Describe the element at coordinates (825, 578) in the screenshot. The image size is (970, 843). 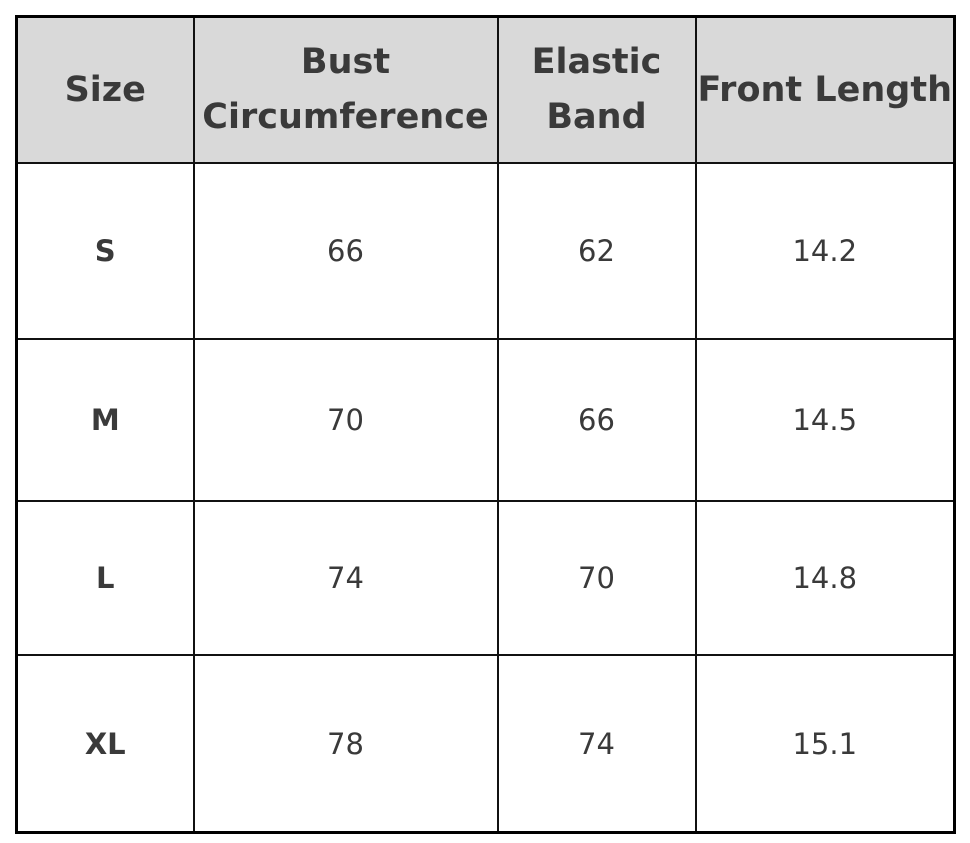
I see `cell-front-length: 14.8` at that location.